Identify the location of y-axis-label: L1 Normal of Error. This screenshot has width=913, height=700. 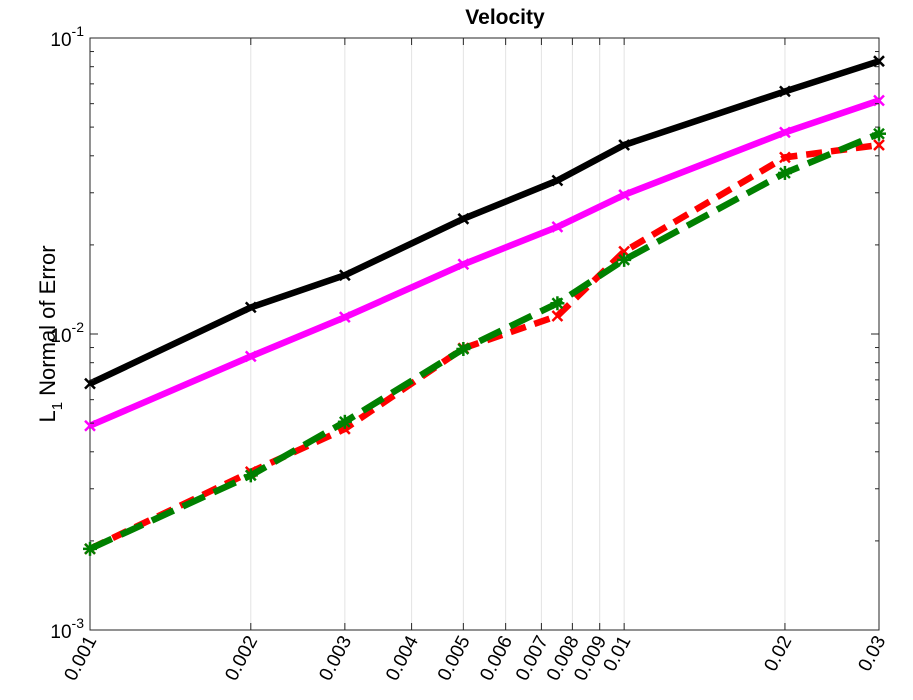
(50, 333).